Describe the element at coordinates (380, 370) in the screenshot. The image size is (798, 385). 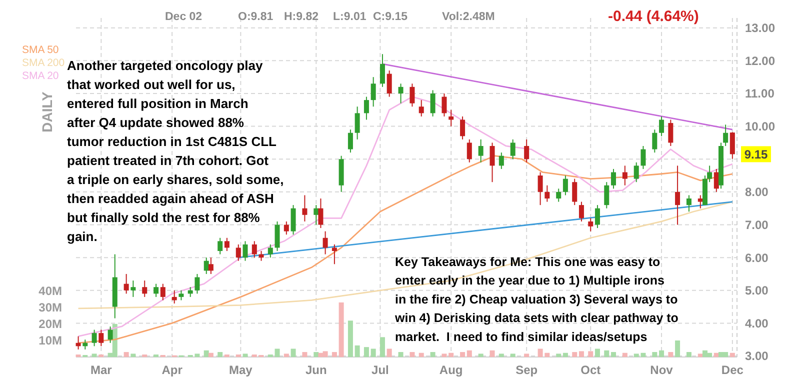
I see `x-tick-label: Jul` at that location.